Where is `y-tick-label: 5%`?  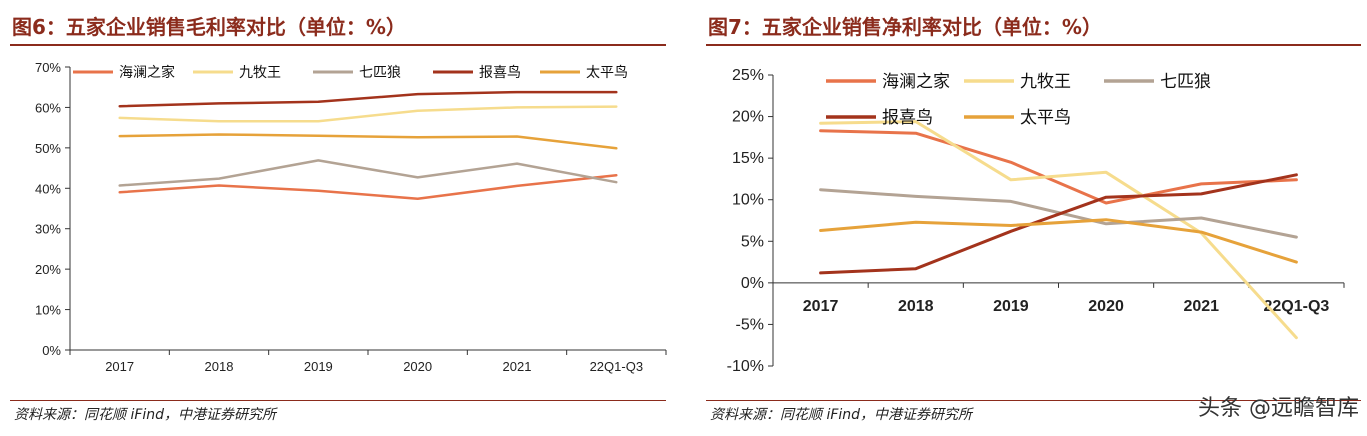
y-tick-label: 5% is located at coordinates (752, 241).